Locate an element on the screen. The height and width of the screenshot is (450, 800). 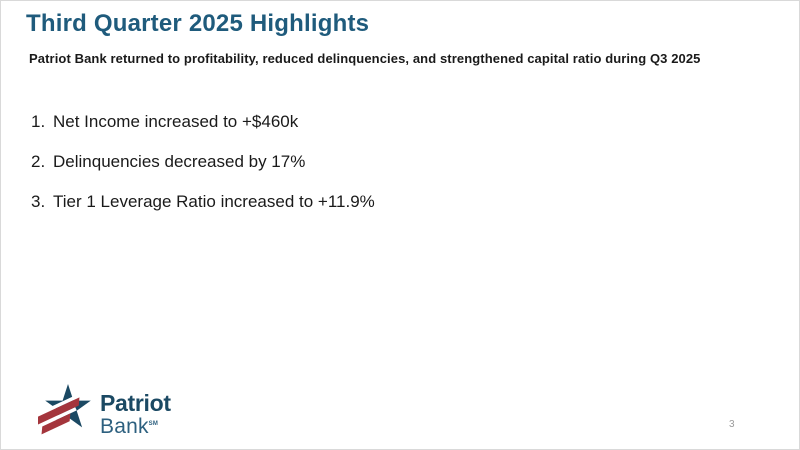
list-item-number: 1. is located at coordinates (38, 121).